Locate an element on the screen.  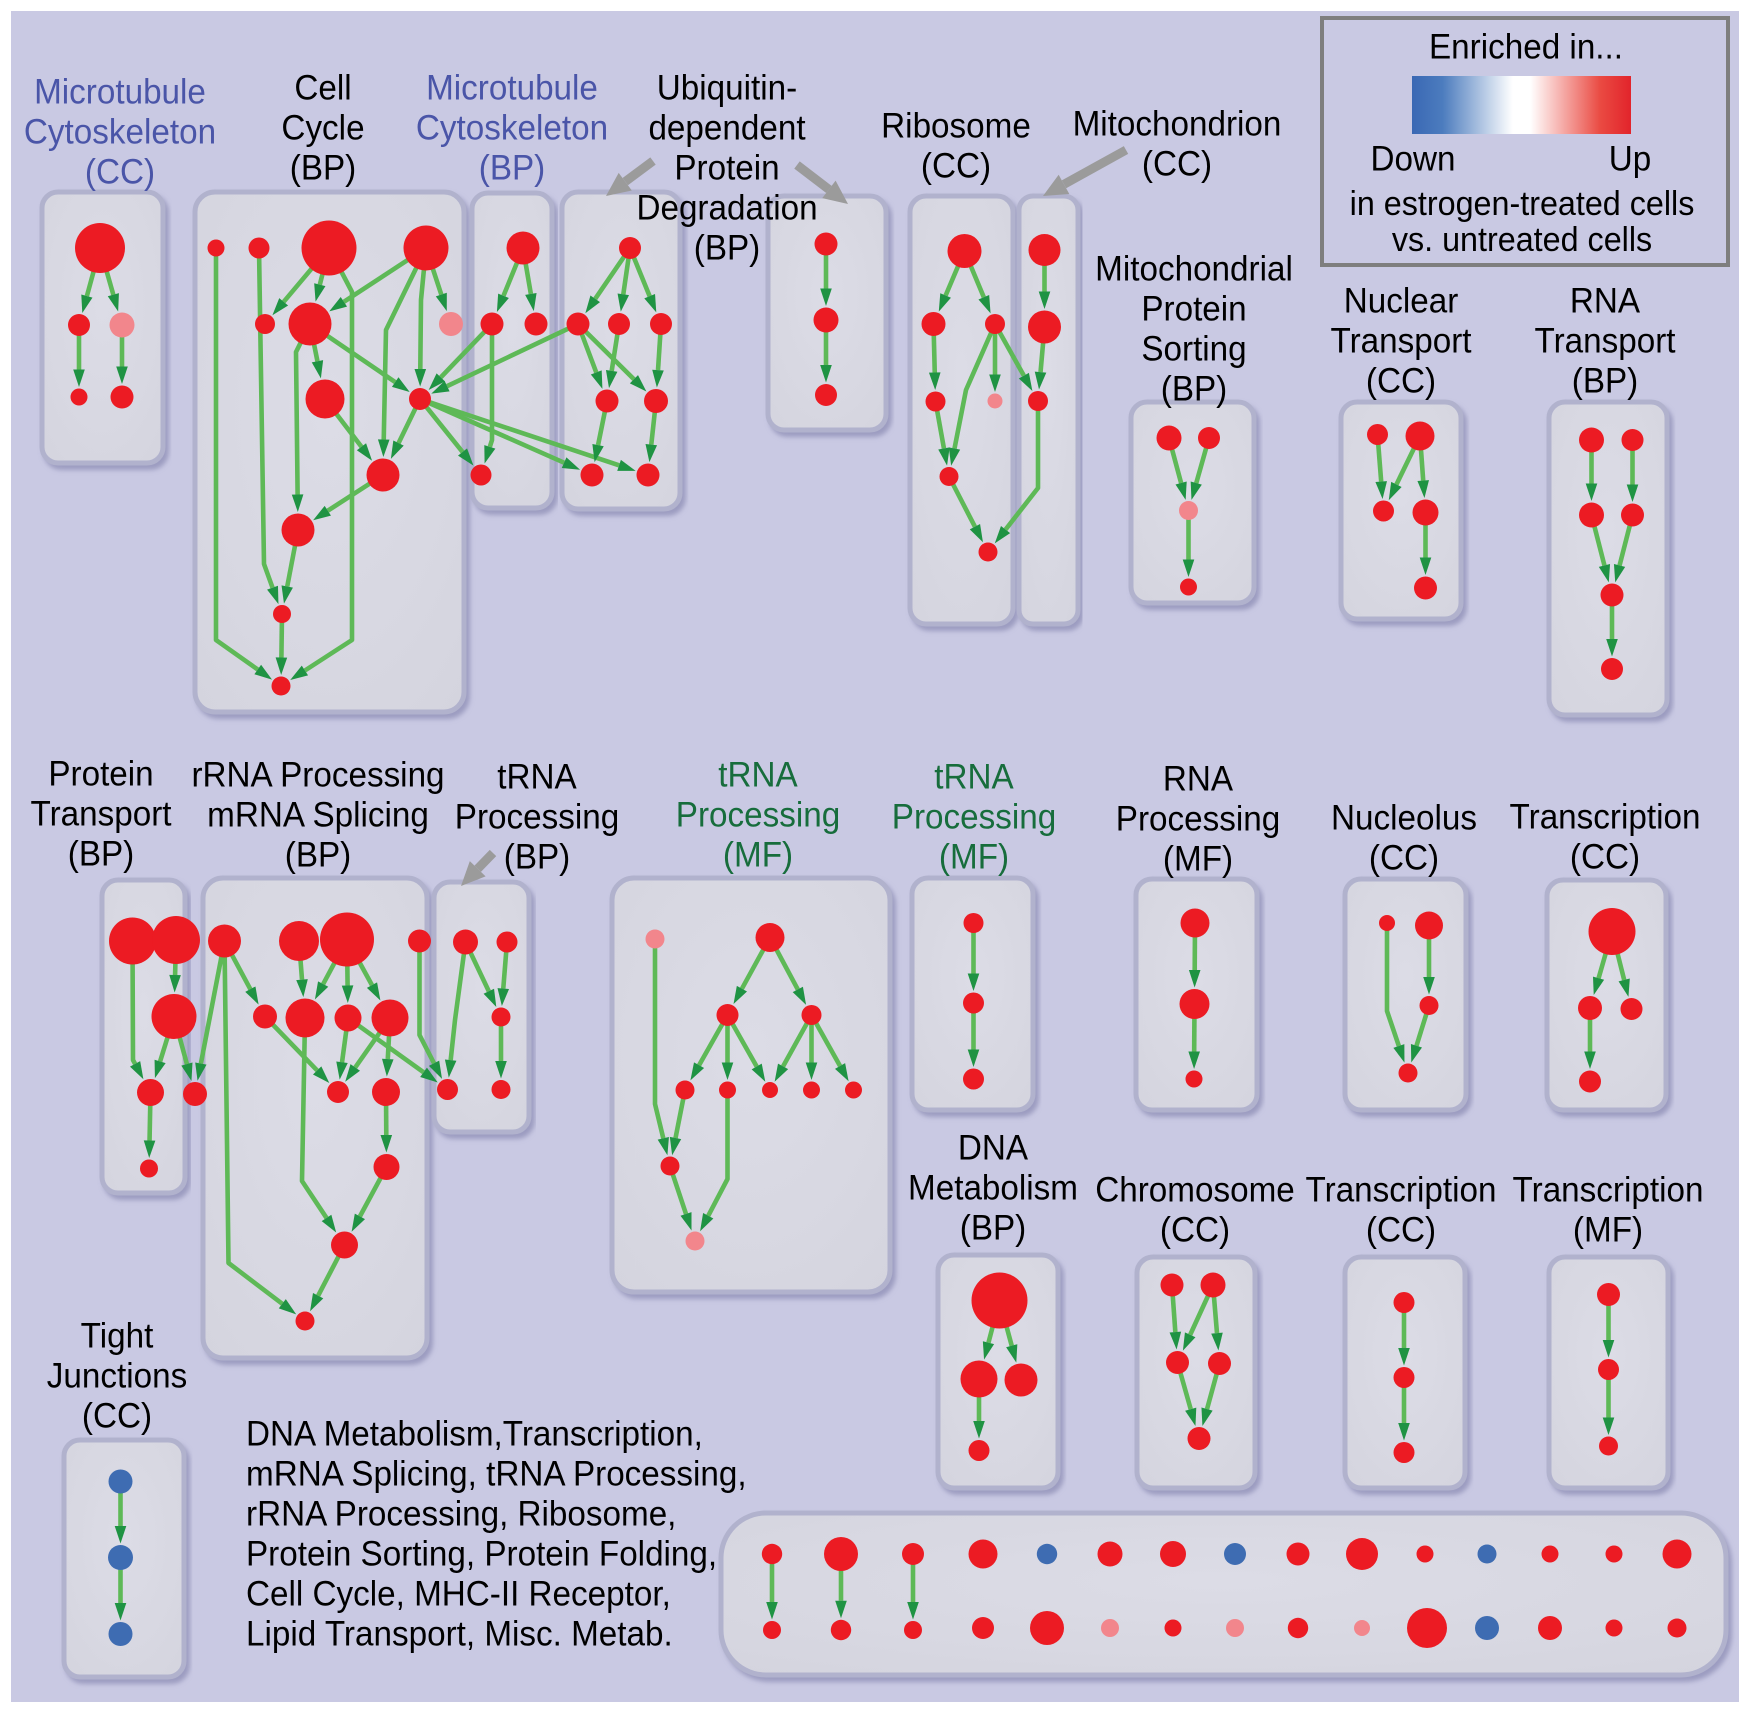
svg-text: Cell is located at coordinates (322, 88).